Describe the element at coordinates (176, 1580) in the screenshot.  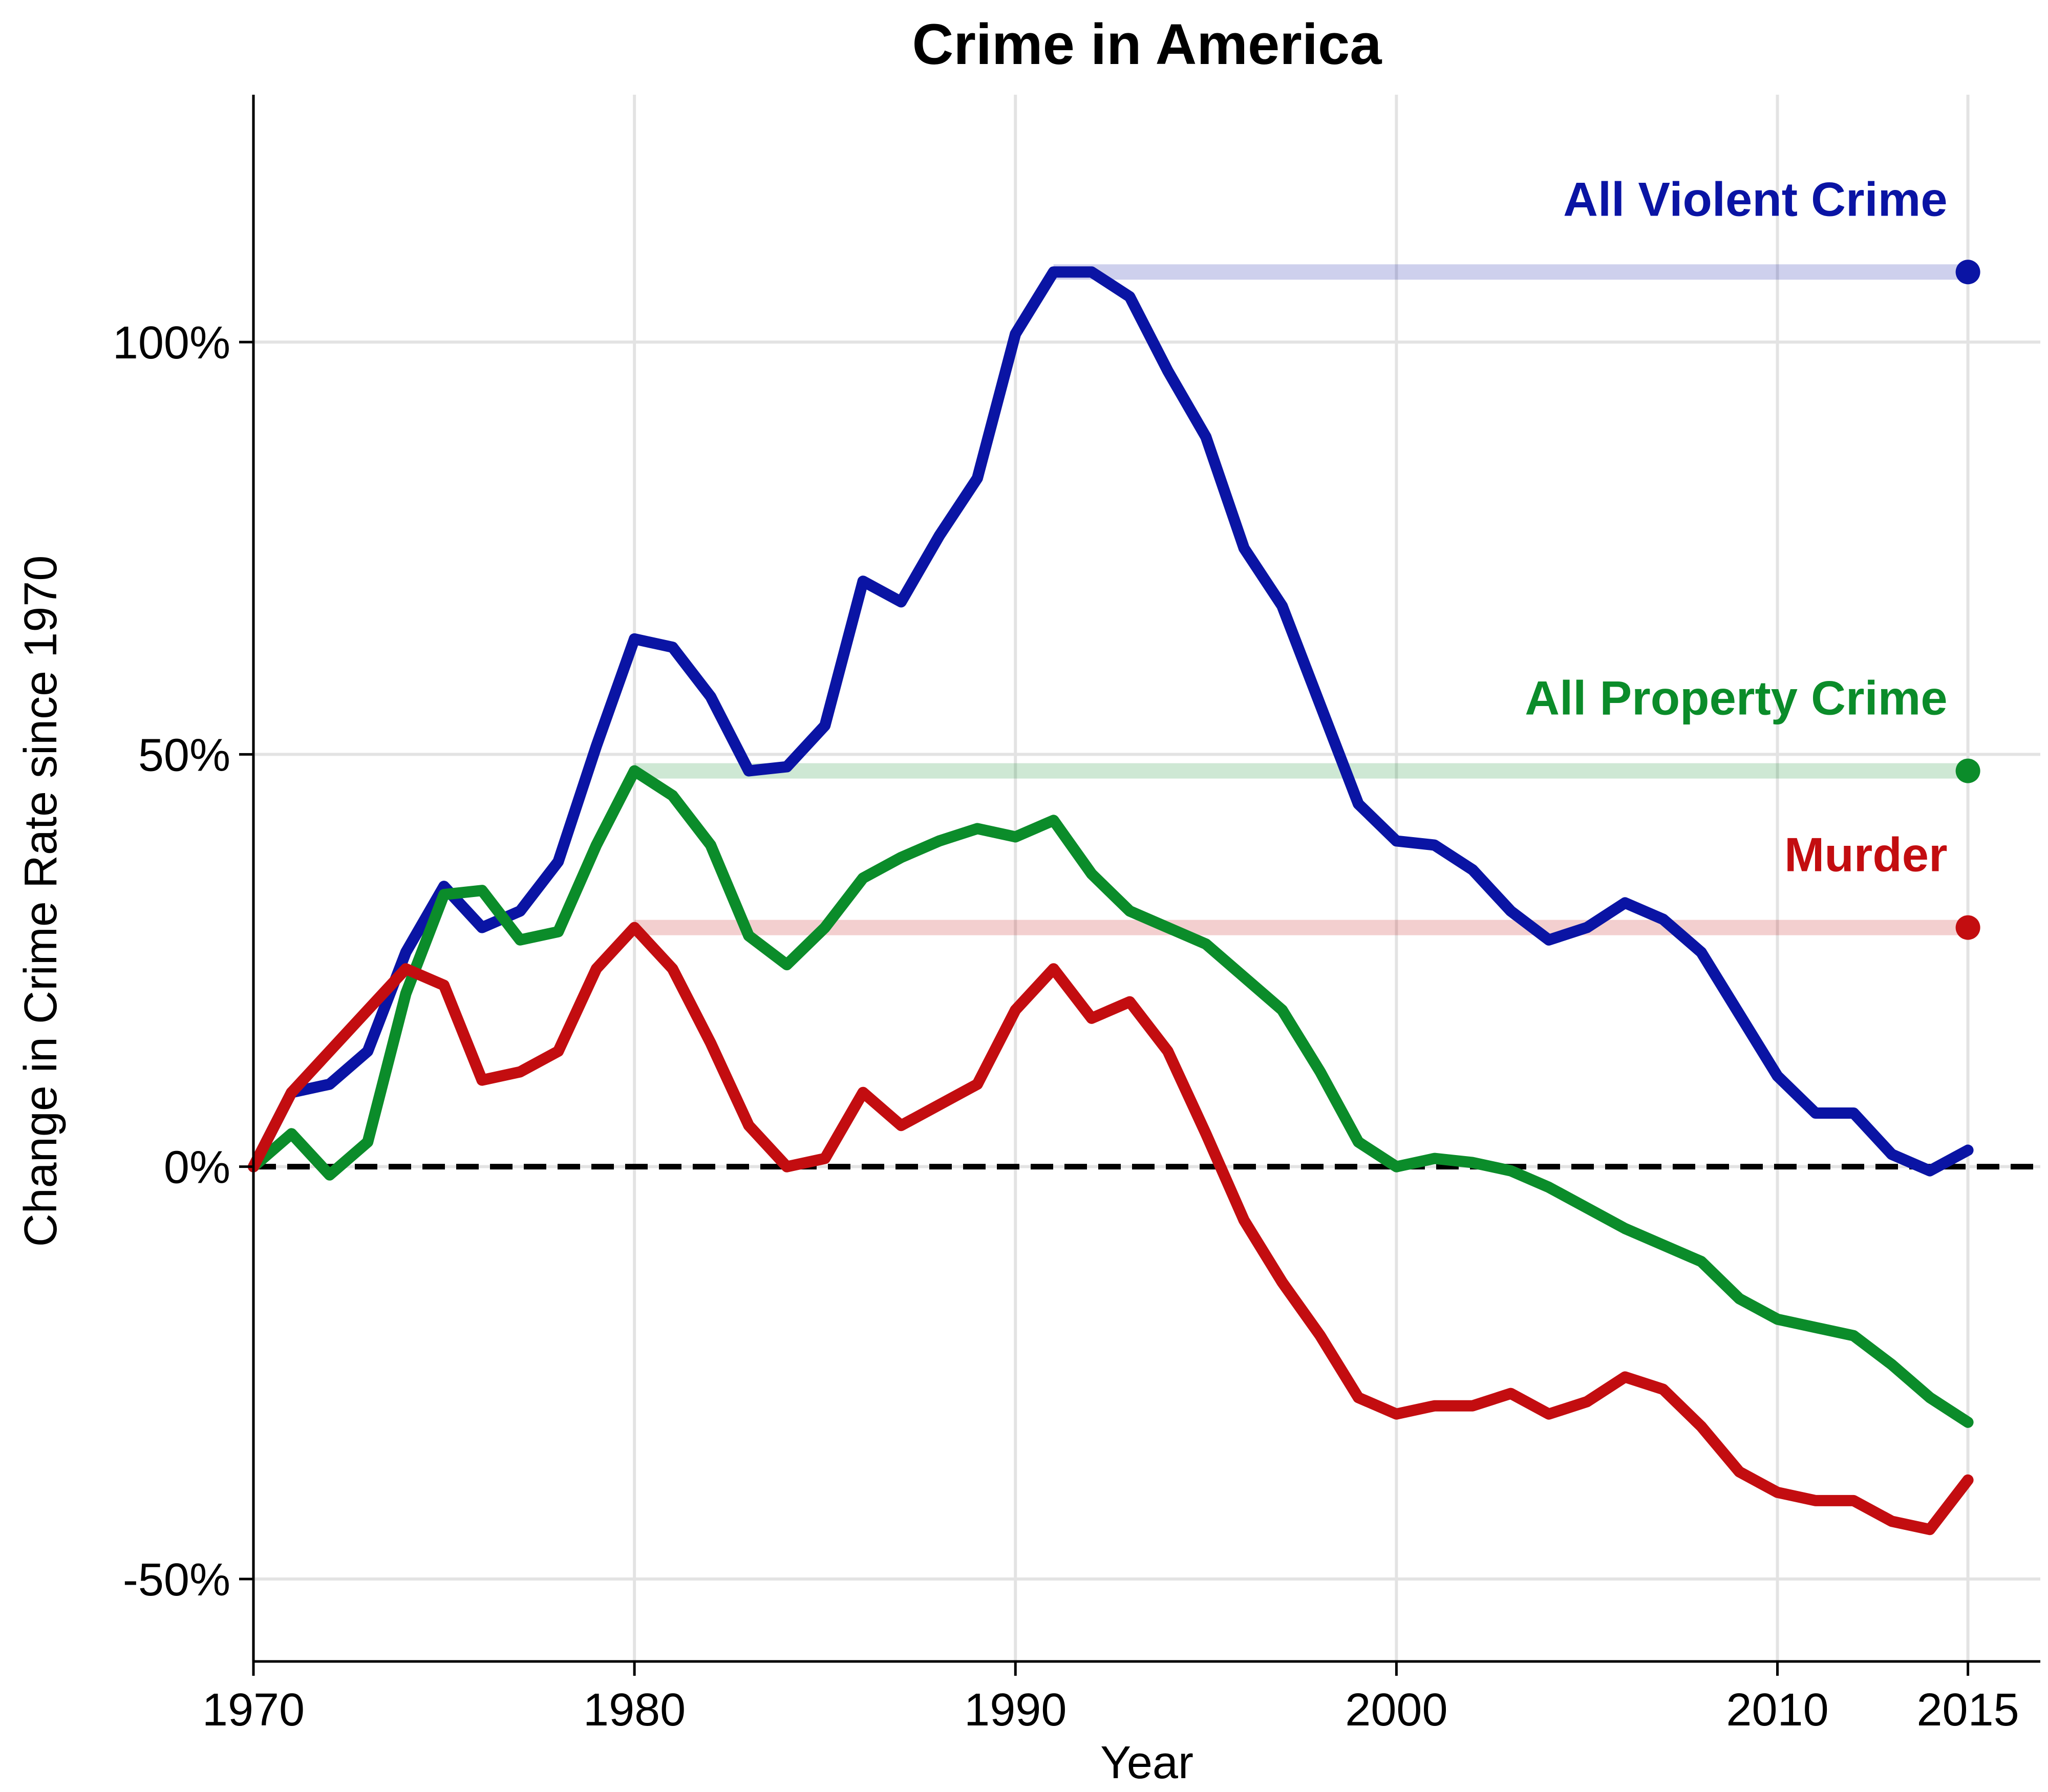
I see `y-tick-label-0: -50%` at that location.